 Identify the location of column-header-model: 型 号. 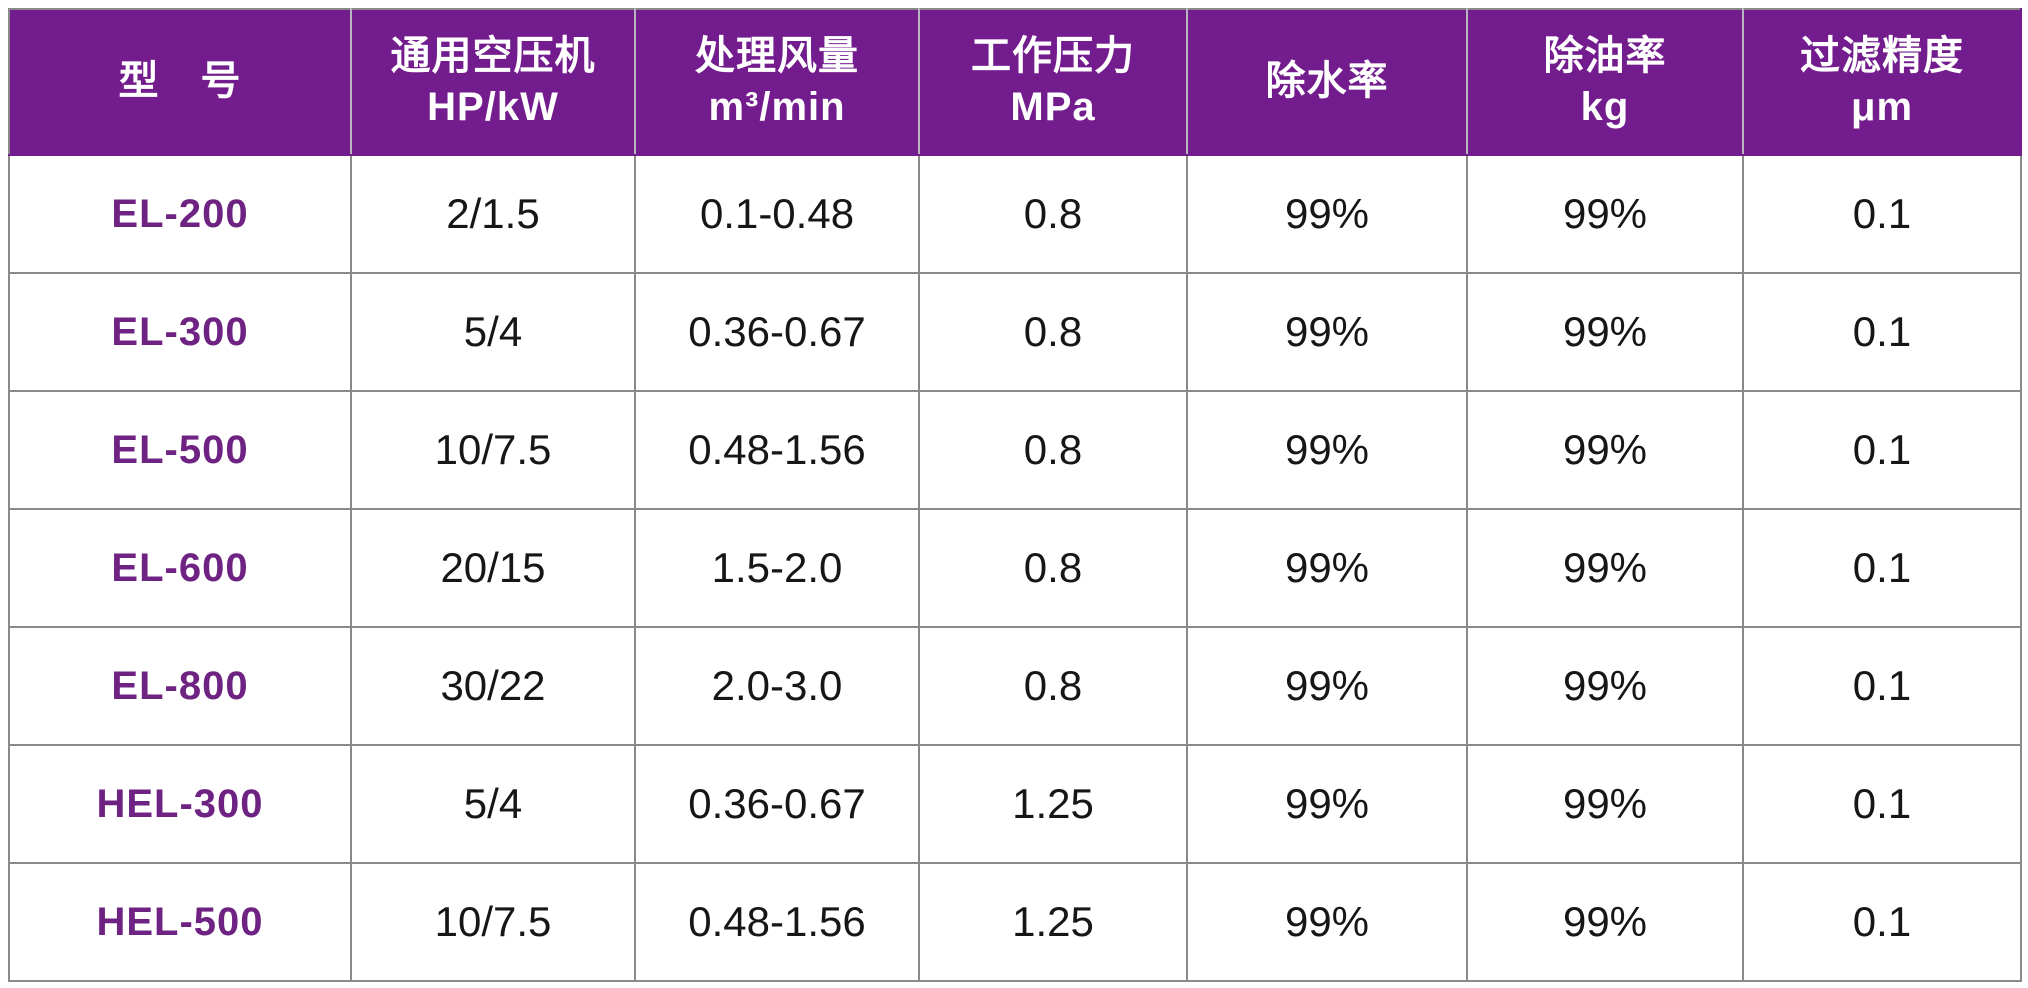
(180, 82).